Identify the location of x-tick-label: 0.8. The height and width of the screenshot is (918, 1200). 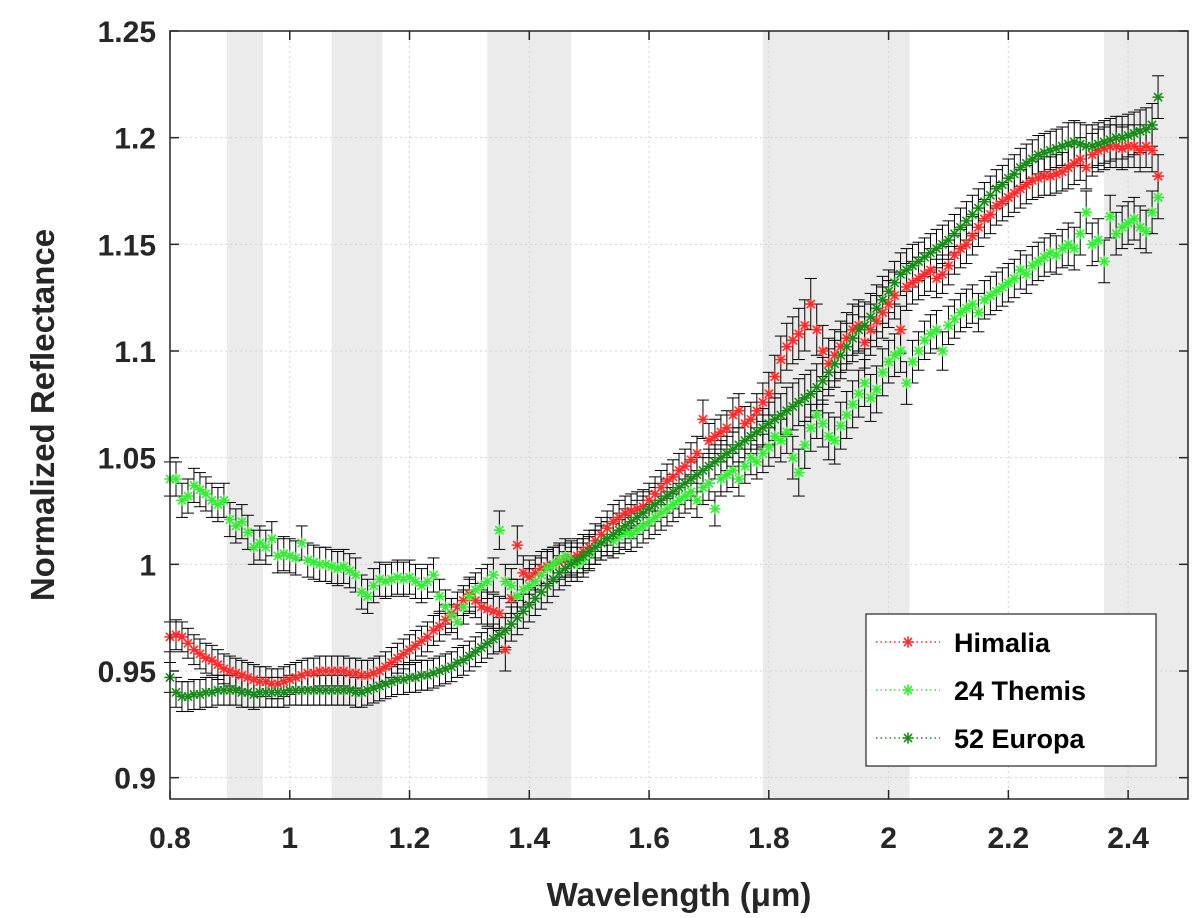
(170, 838).